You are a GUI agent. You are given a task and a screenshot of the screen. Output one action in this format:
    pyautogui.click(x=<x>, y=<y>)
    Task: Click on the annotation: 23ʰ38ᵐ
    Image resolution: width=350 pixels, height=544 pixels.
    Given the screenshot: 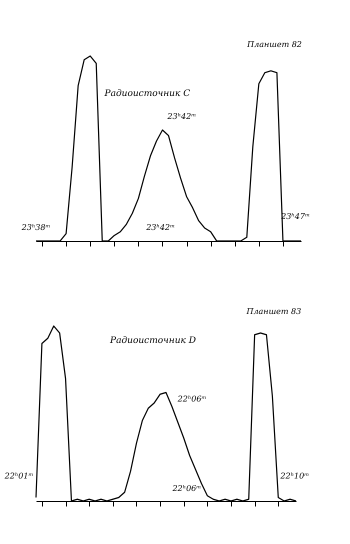 What is the action you would take?
    pyautogui.click(x=35, y=227)
    